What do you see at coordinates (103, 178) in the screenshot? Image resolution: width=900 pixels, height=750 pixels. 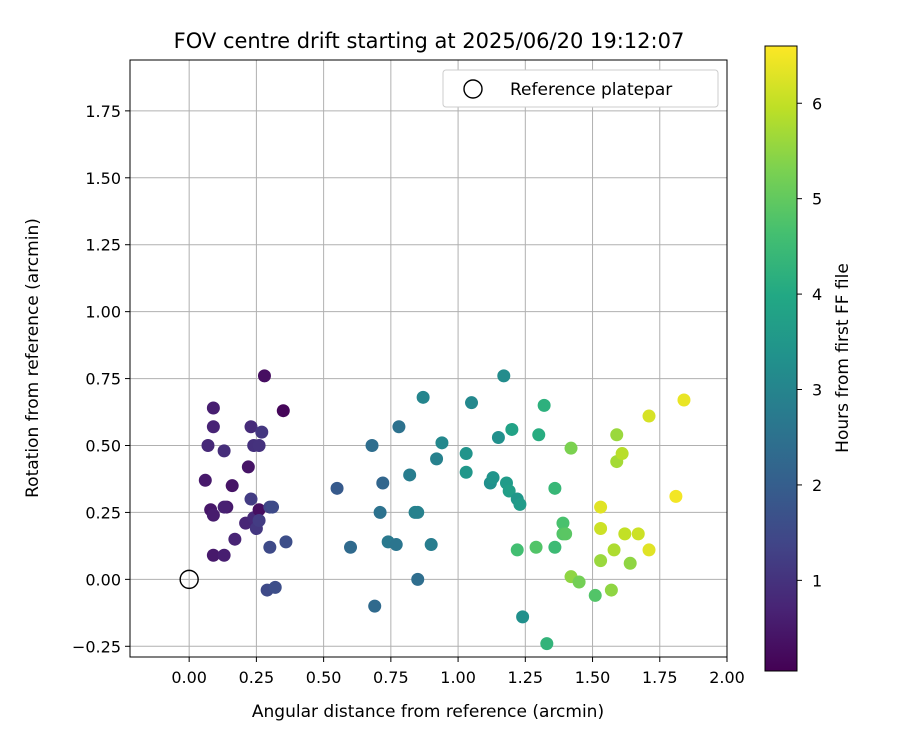 I see `y-tick-label: 1.50` at bounding box center [103, 178].